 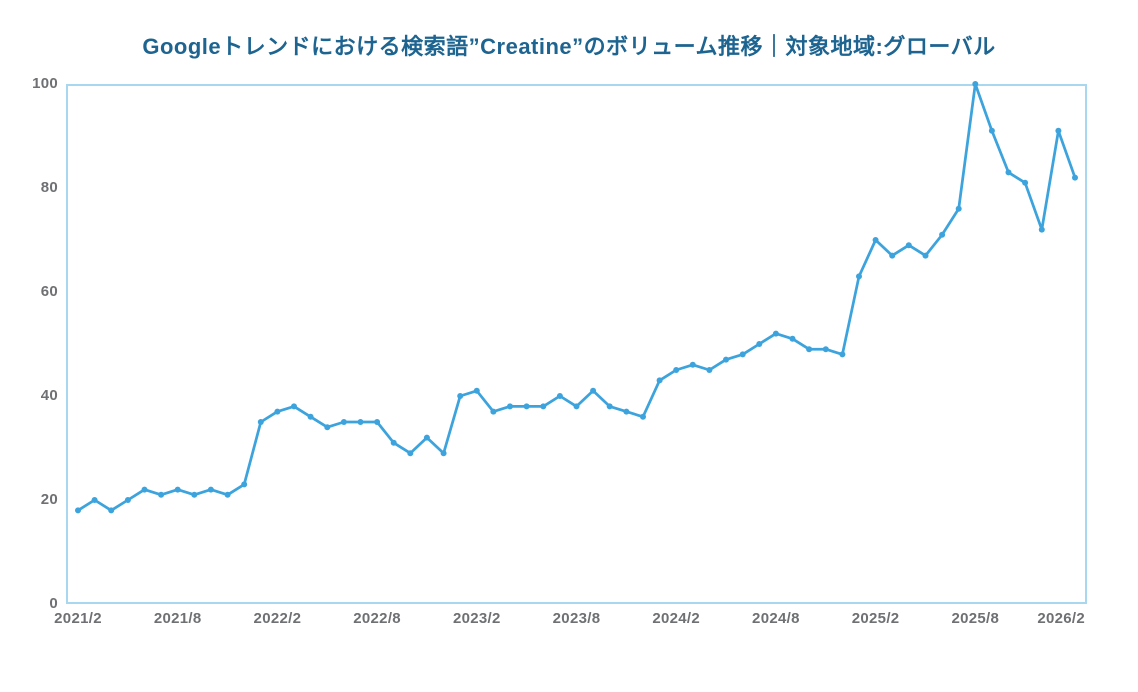 I want to click on x-tick-label: 2021/8, so click(x=177, y=618).